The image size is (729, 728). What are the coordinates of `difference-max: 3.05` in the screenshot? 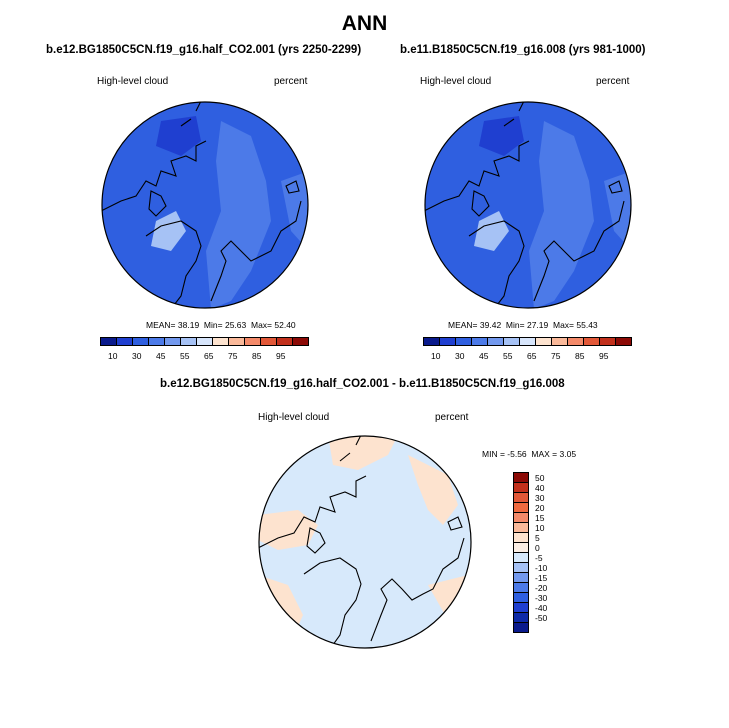 It's located at (568, 454).